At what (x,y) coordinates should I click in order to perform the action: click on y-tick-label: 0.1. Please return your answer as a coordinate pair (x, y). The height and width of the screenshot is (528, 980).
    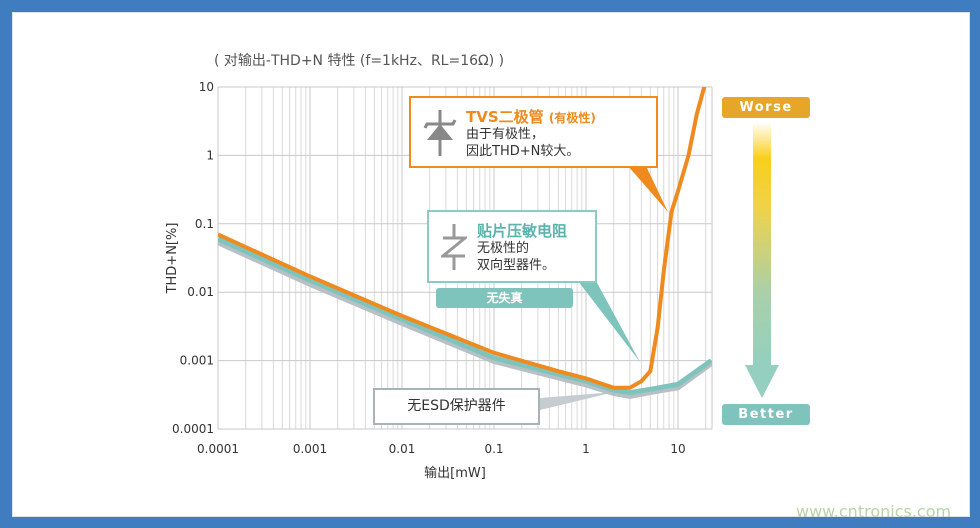
    Looking at the image, I should click on (204, 224).